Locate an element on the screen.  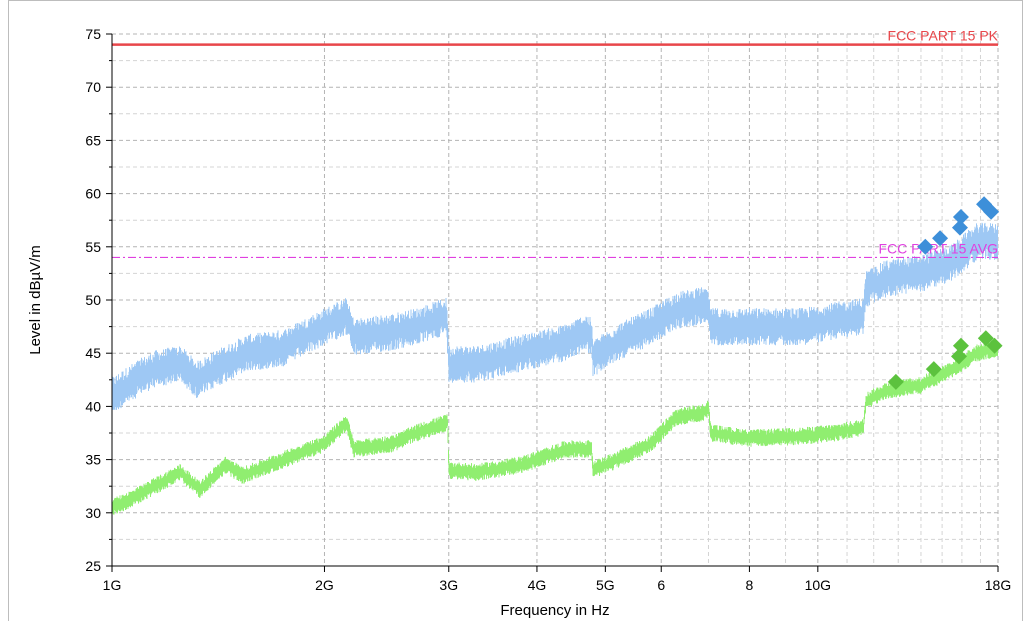
x-tick-label: 5G is located at coordinates (605, 585).